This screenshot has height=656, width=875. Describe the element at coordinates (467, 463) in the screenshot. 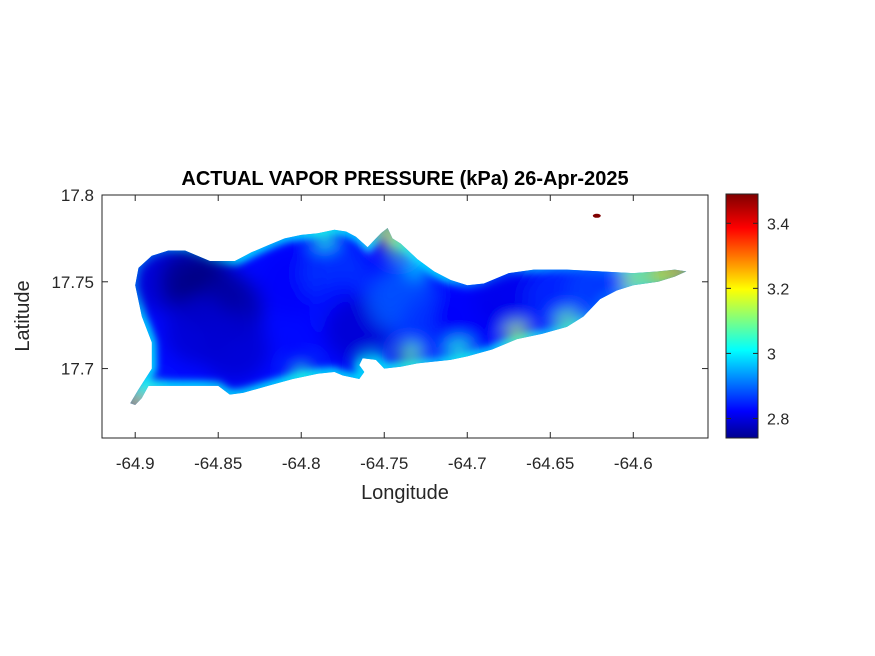

I see `x-tick-label: -64.7` at that location.